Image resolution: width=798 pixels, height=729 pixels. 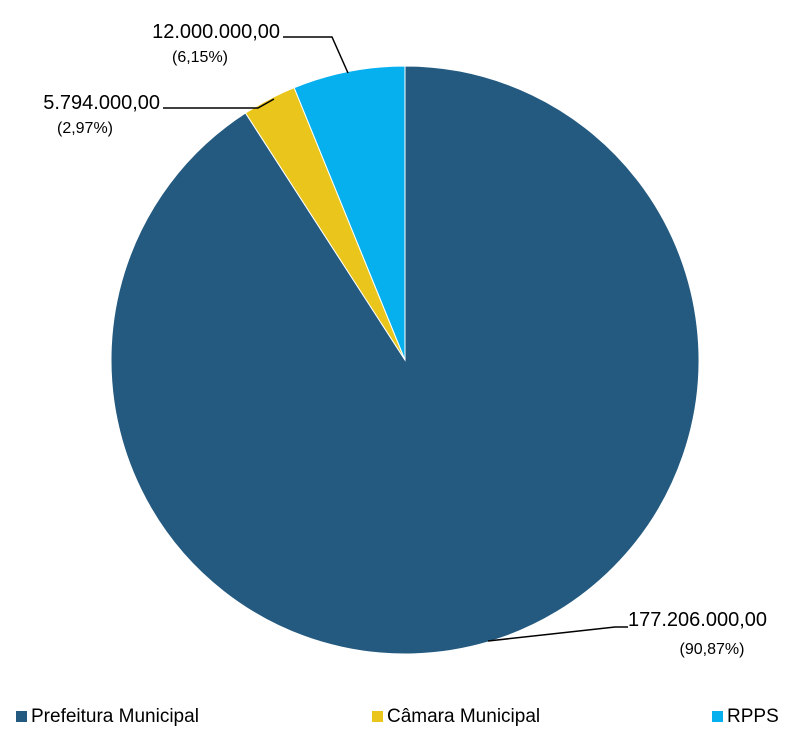 I want to click on percent-label-prefeitura: (90,87%), so click(x=712, y=649).